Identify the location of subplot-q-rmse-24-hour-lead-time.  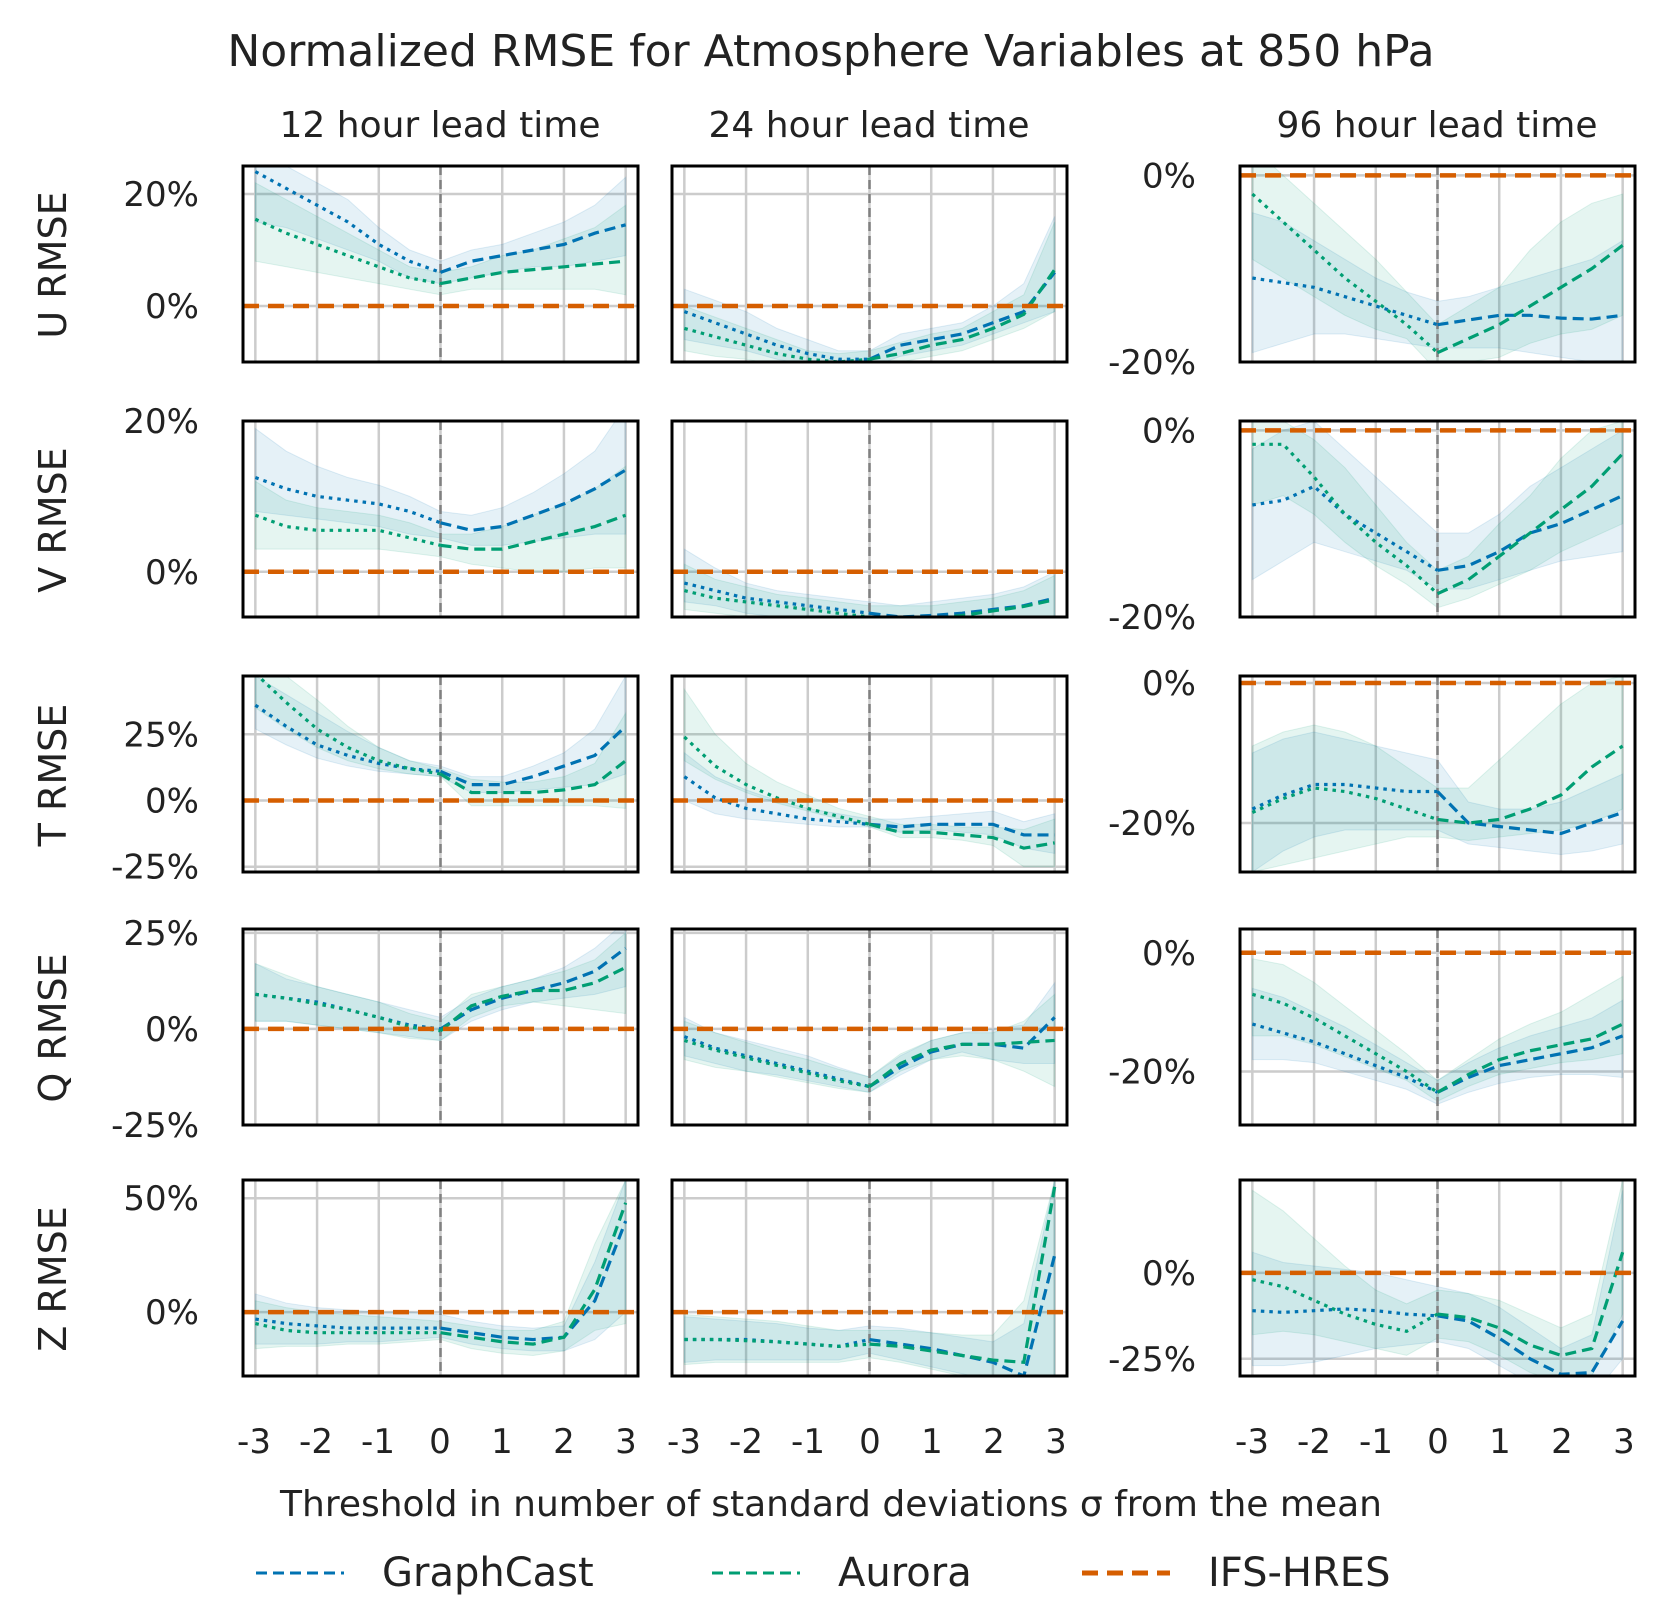
(869, 1027).